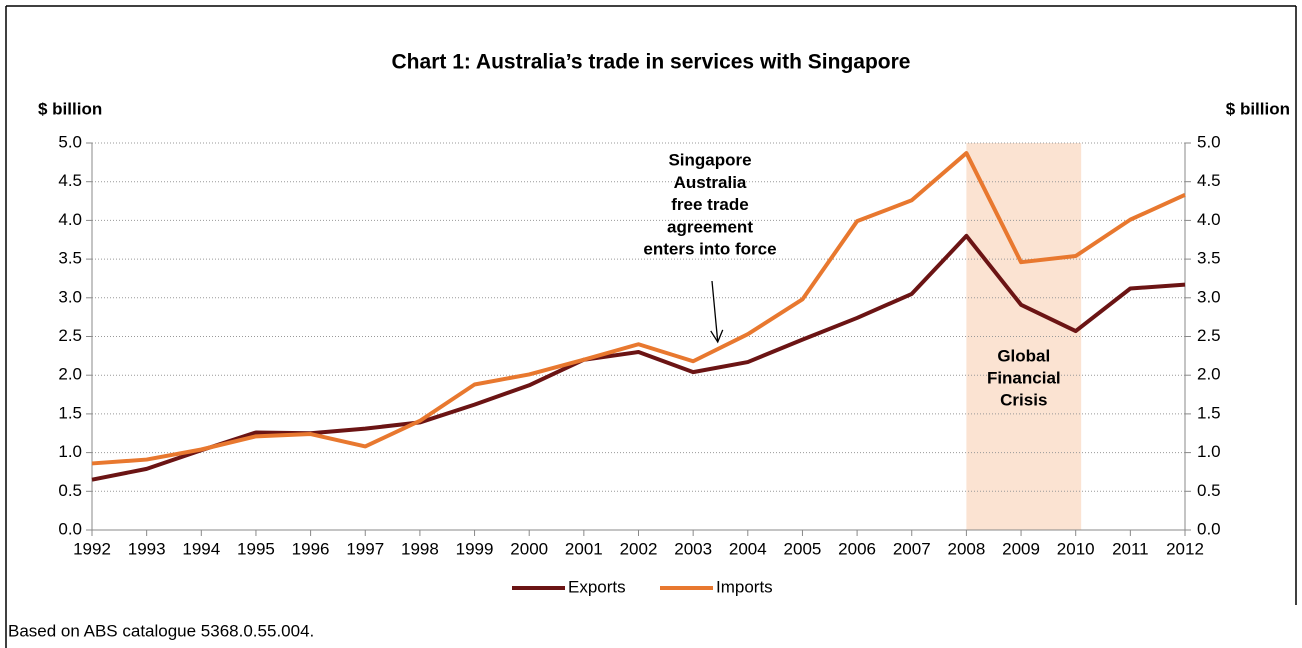 Image resolution: width=1302 pixels, height=648 pixels. Describe the element at coordinates (70, 374) in the screenshot. I see `y-tick-label: 2.0` at that location.